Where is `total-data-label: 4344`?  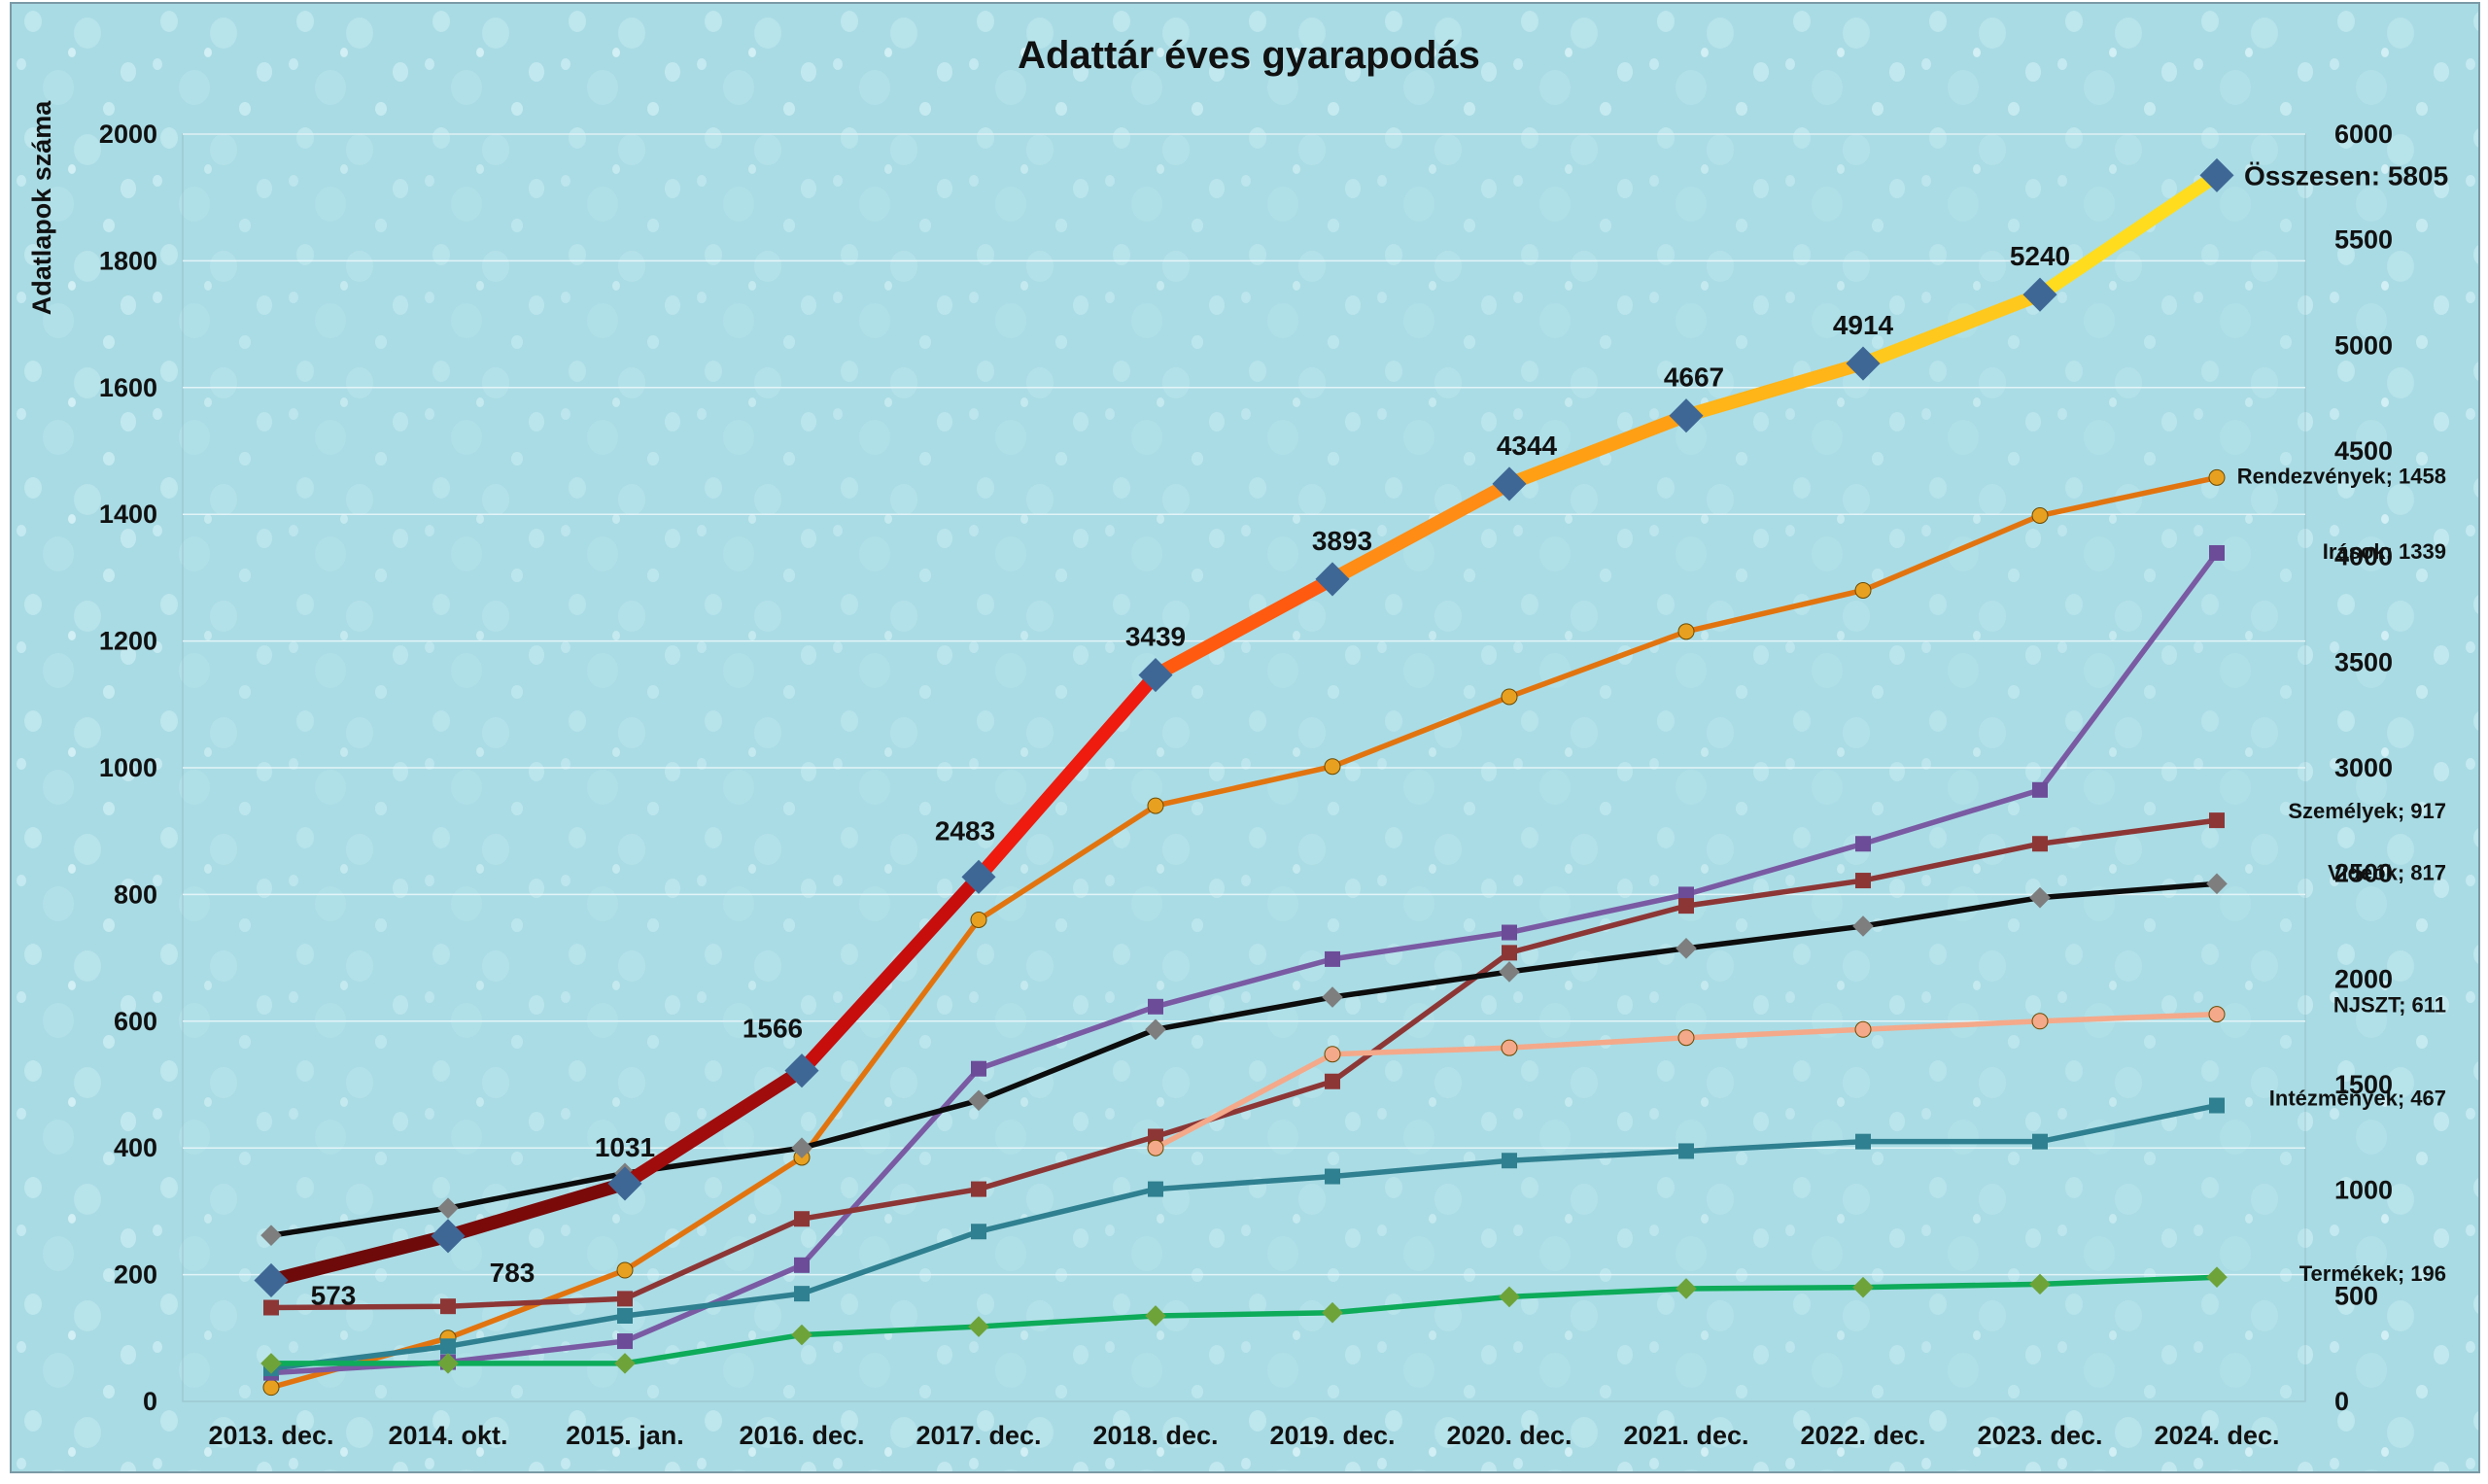 total-data-label: 4344 is located at coordinates (1527, 446).